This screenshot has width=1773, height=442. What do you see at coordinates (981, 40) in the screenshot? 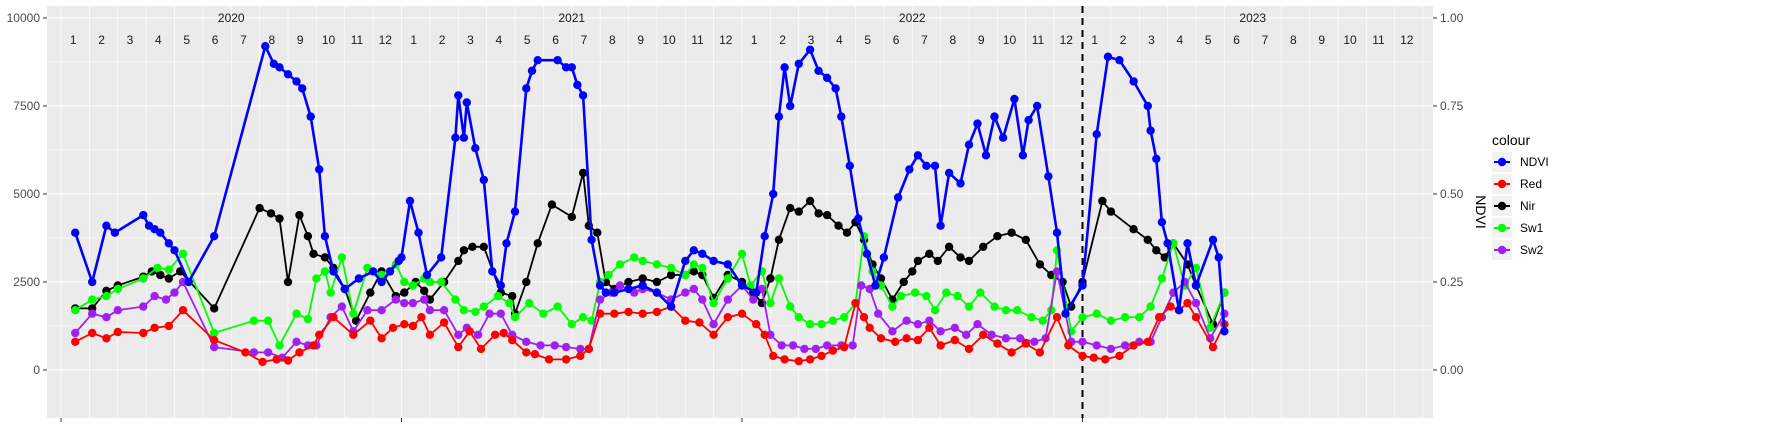
I see `month-label: 9` at bounding box center [981, 40].